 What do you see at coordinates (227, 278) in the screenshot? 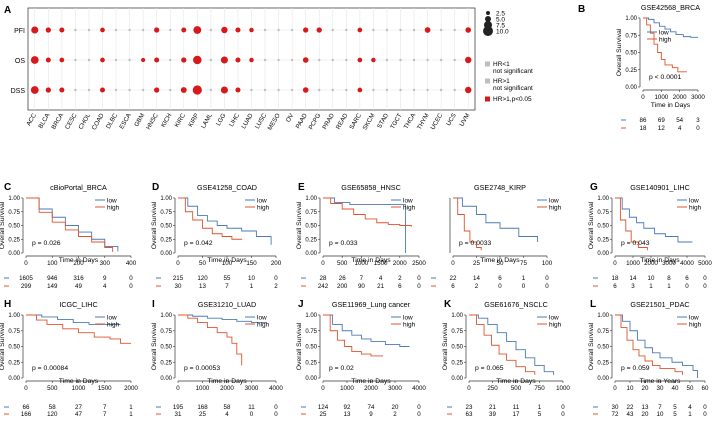
I see `risk-value: 55` at bounding box center [227, 278].